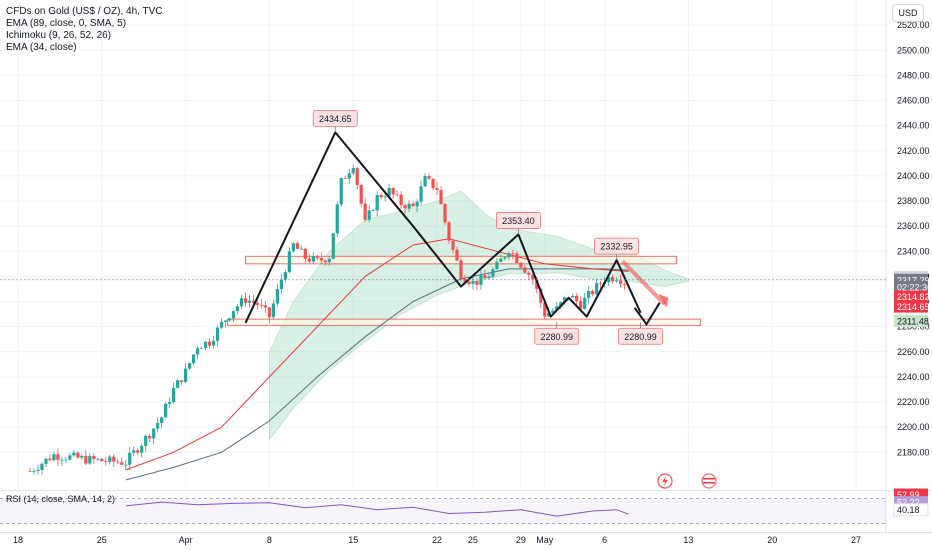 The image size is (932, 550). I want to click on time-tick-label: 15, so click(353, 540).